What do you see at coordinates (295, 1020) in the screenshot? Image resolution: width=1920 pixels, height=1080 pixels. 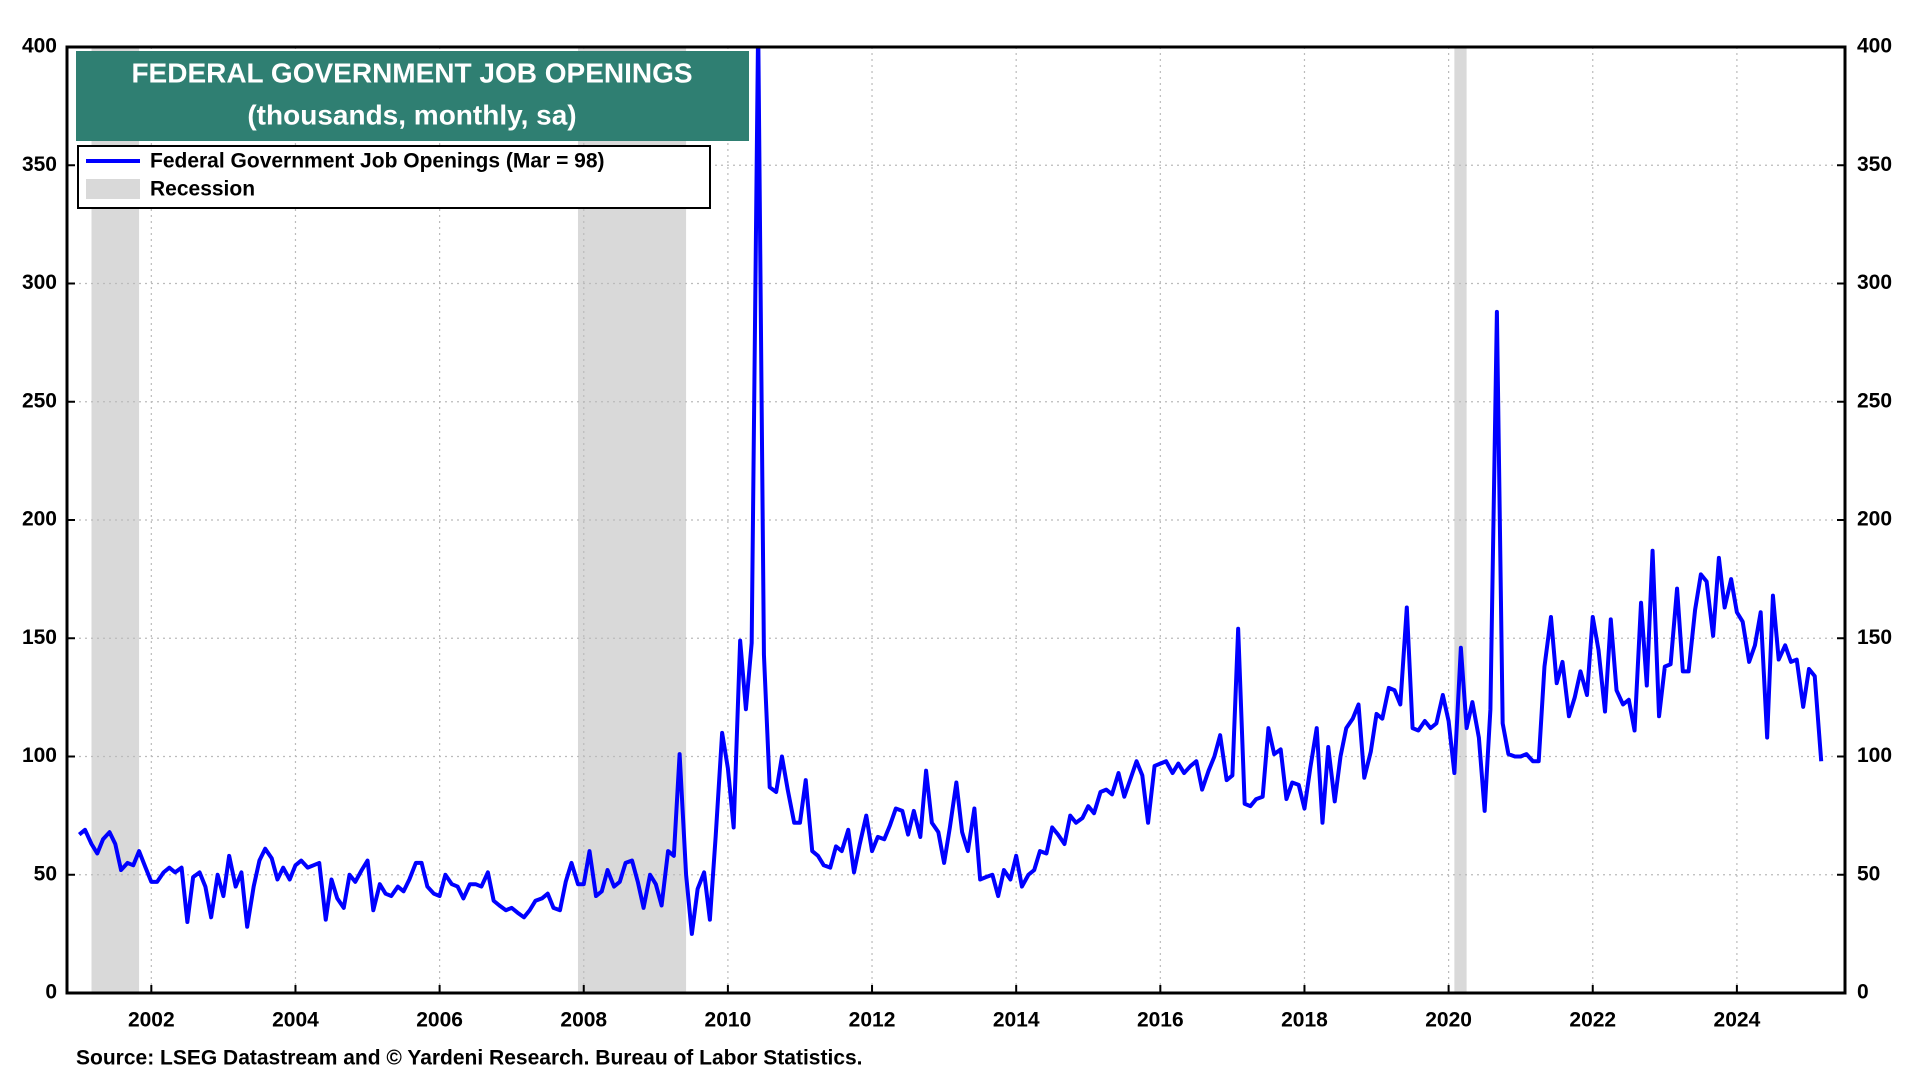 I see `x-tick-label: 2004` at bounding box center [295, 1020].